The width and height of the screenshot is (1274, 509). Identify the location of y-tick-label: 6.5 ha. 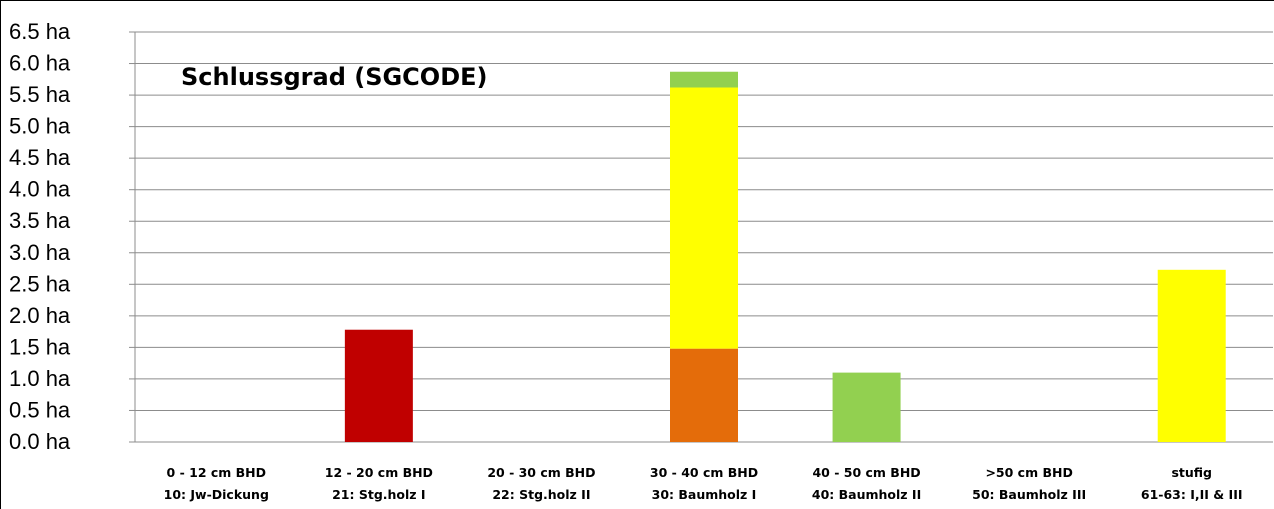
(40, 31).